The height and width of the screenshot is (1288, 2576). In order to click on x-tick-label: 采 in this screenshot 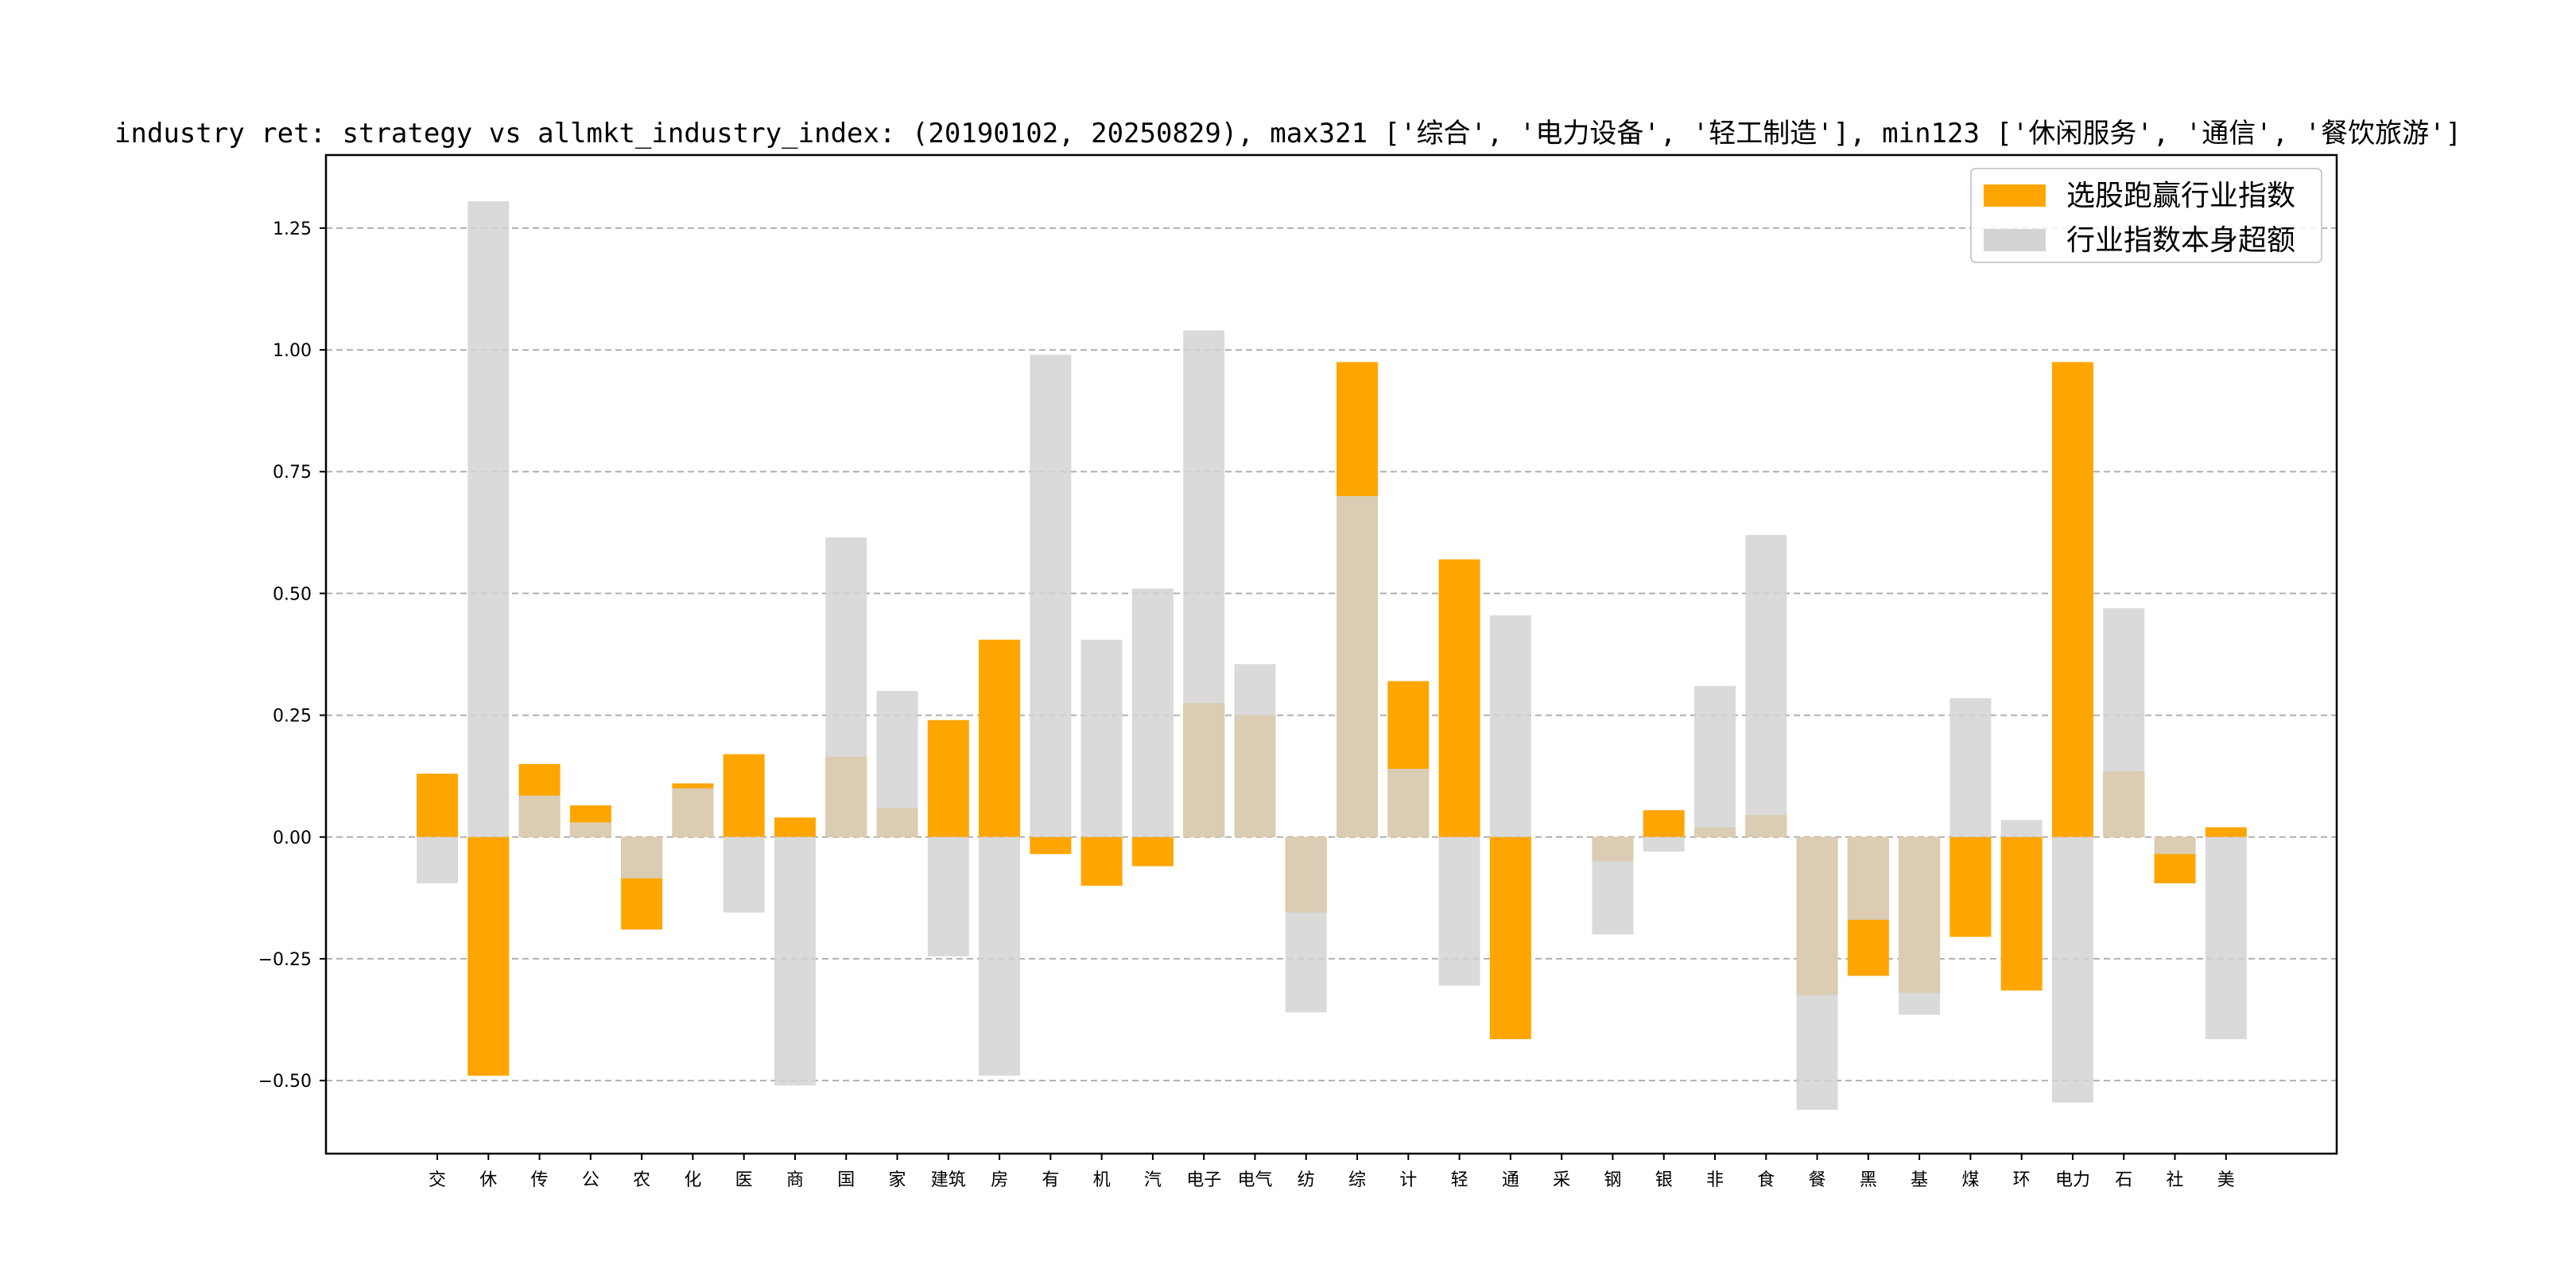, I will do `click(1562, 1180)`.